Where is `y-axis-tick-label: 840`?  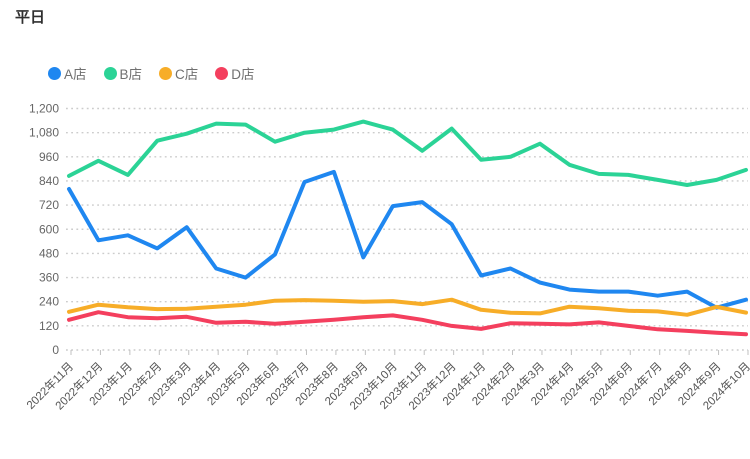
y-axis-tick-label: 840 is located at coordinates (49, 181).